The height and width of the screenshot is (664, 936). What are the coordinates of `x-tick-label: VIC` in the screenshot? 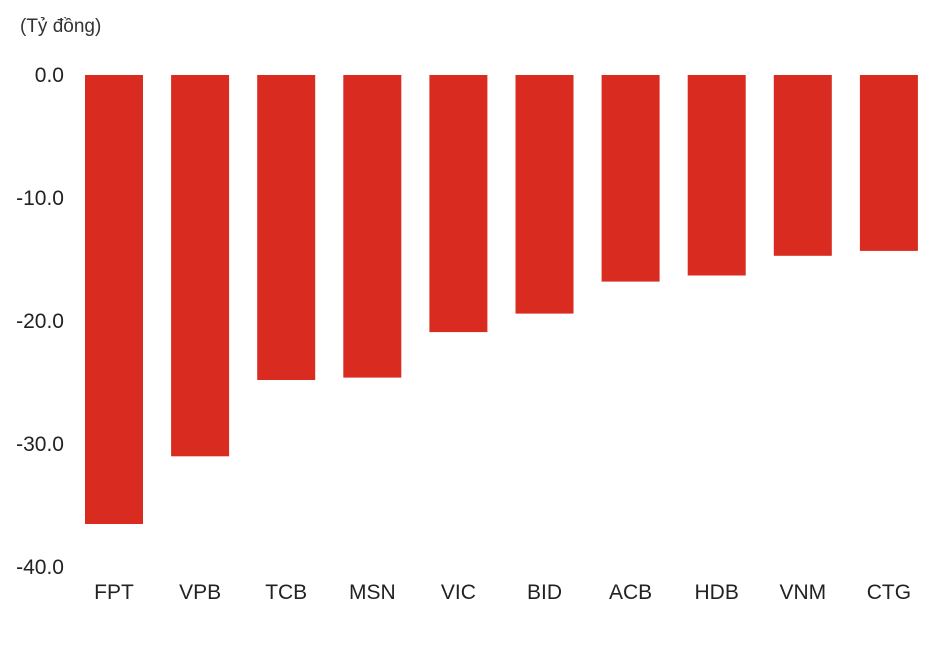 It's located at (458, 592).